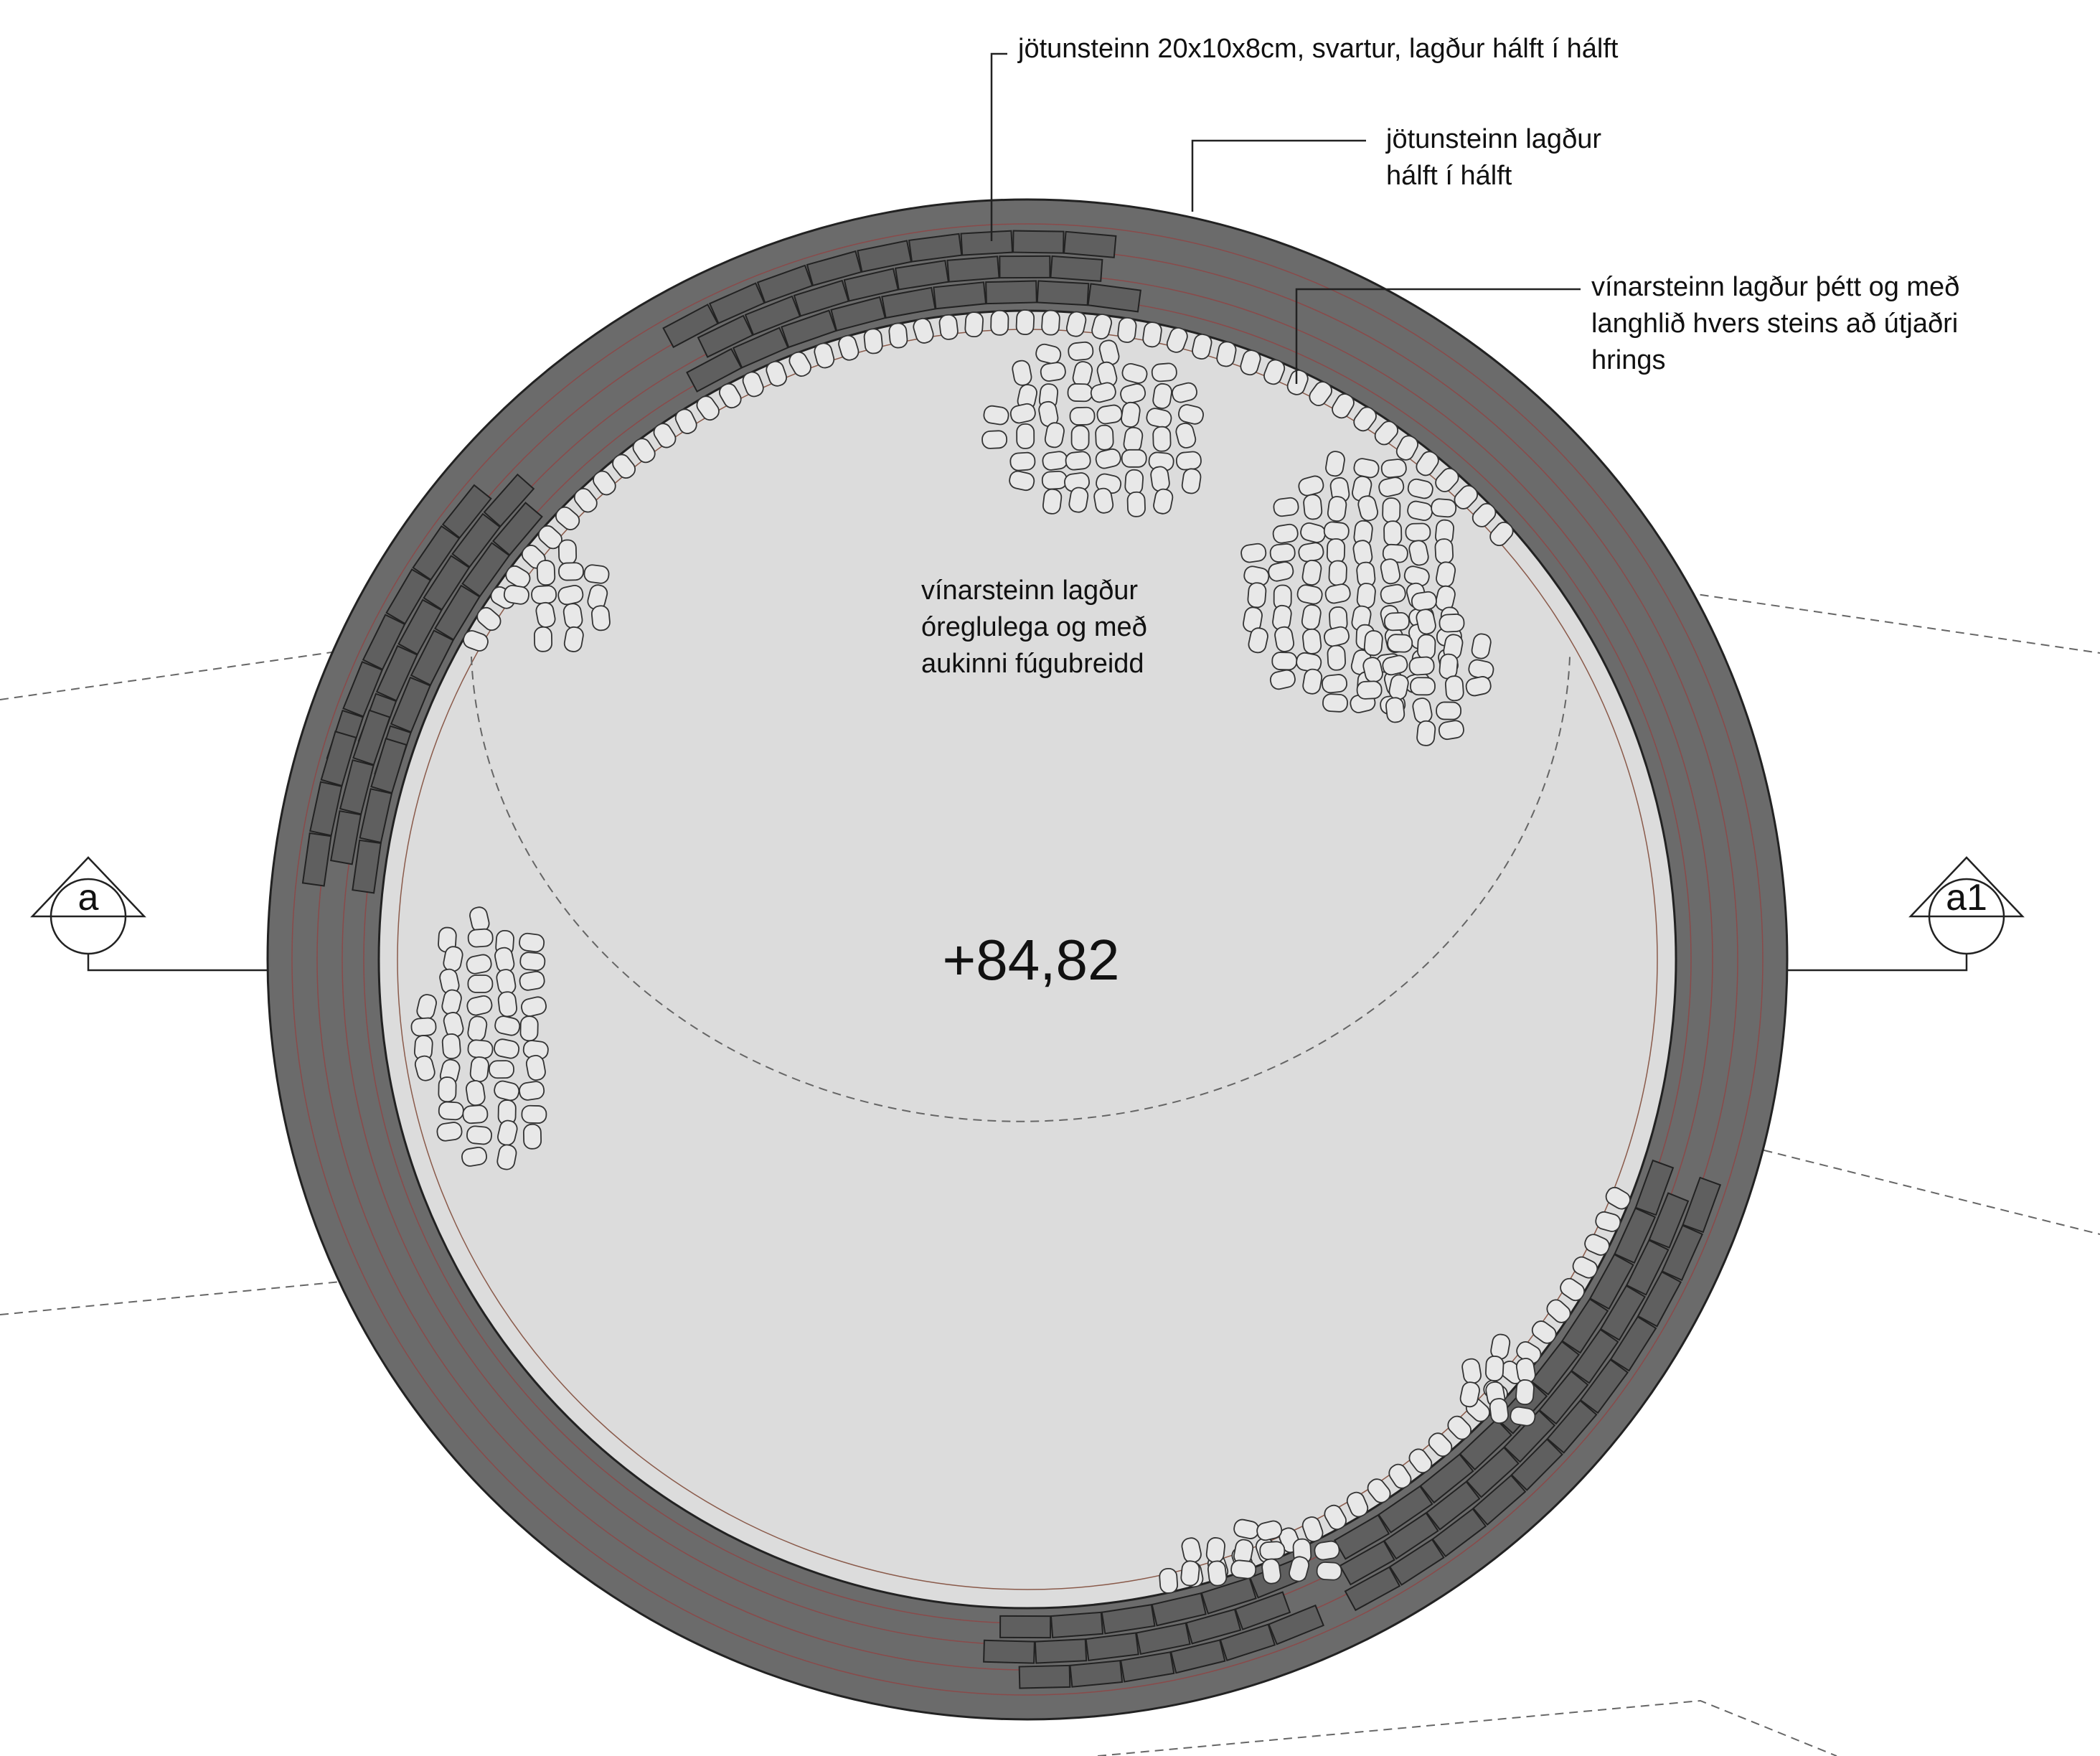 Image resolution: width=2100 pixels, height=1756 pixels. I want to click on annotation: jötunsteinn lagður, so click(1493, 139).